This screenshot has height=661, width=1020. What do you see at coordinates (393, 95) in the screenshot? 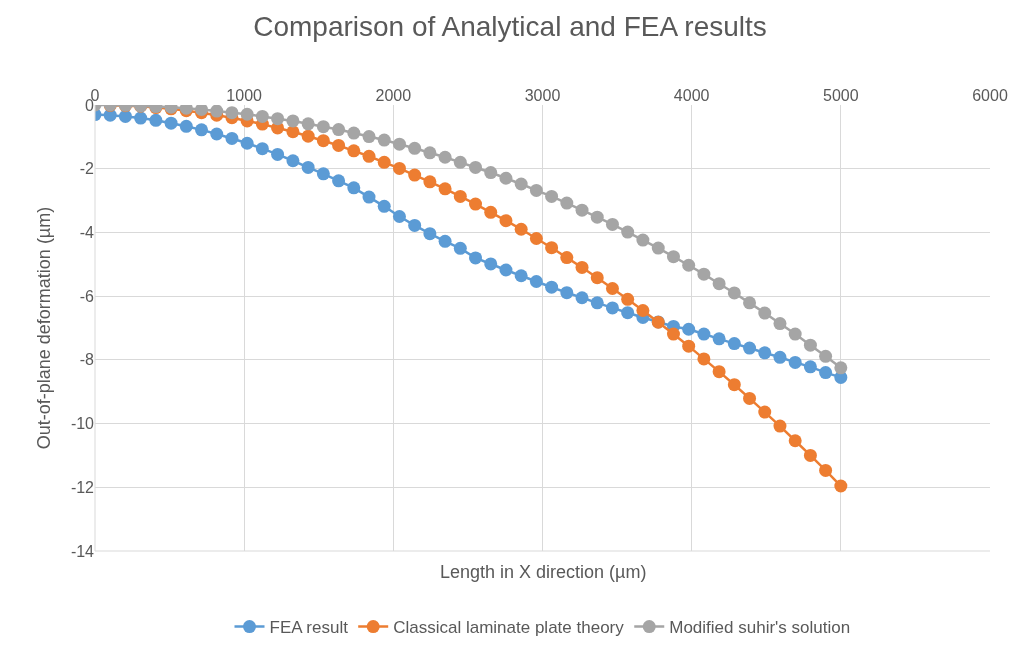
I see `x-tick-label: 2000` at bounding box center [393, 95].